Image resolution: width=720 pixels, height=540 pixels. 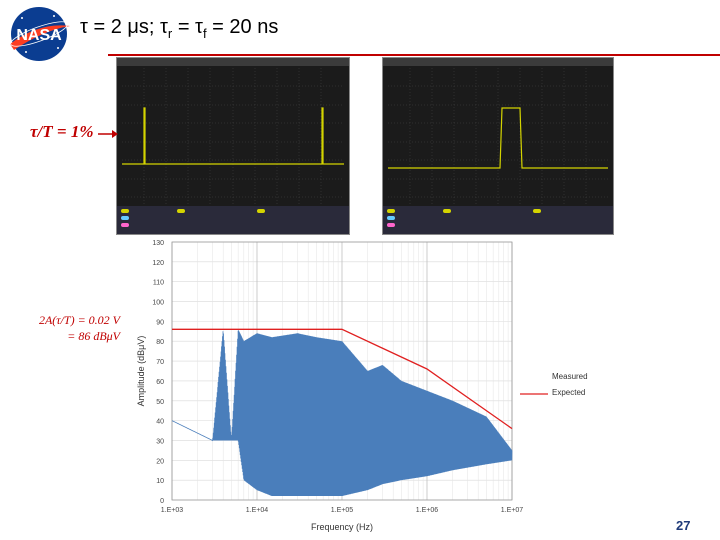 I want to click on y-tick-label: 100, so click(x=158, y=303).